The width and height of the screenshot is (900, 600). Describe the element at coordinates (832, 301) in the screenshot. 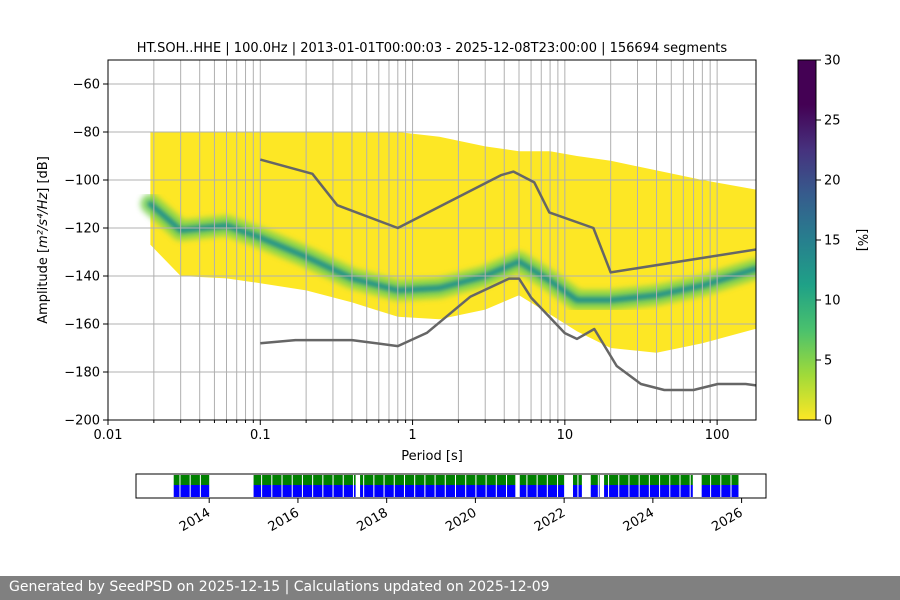

I see `colorbar-tick-label: 10` at that location.